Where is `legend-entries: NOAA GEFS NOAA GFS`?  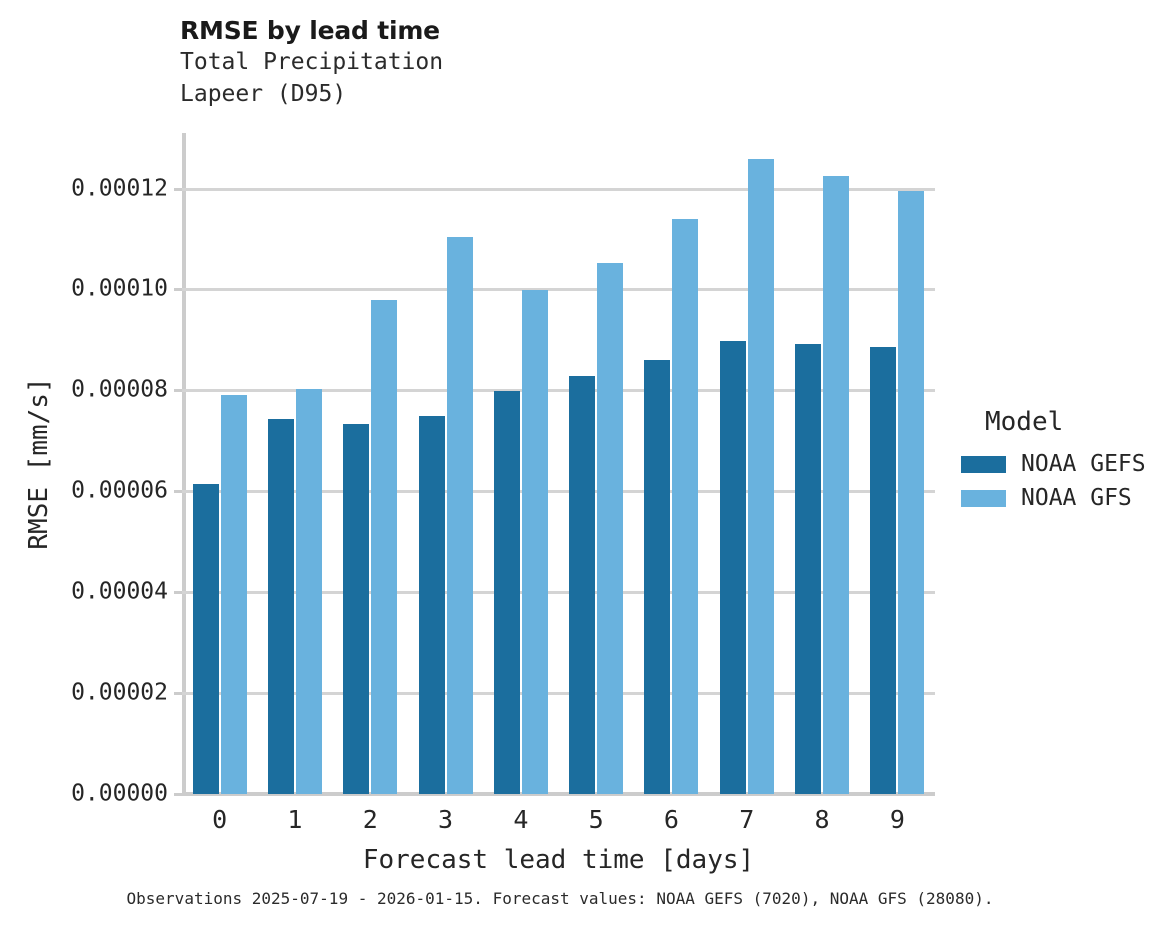
legend-entries: NOAA GEFS NOAA GFS is located at coordinates (1068, 481).